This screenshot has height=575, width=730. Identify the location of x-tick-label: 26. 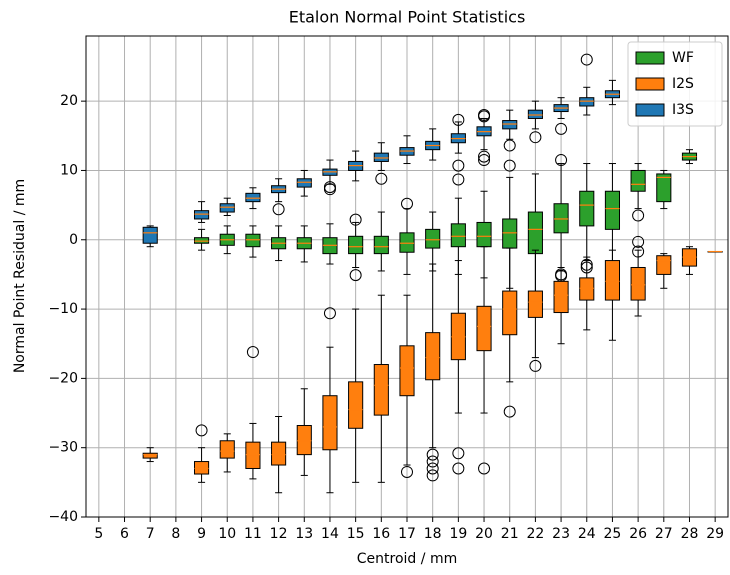
(638, 534).